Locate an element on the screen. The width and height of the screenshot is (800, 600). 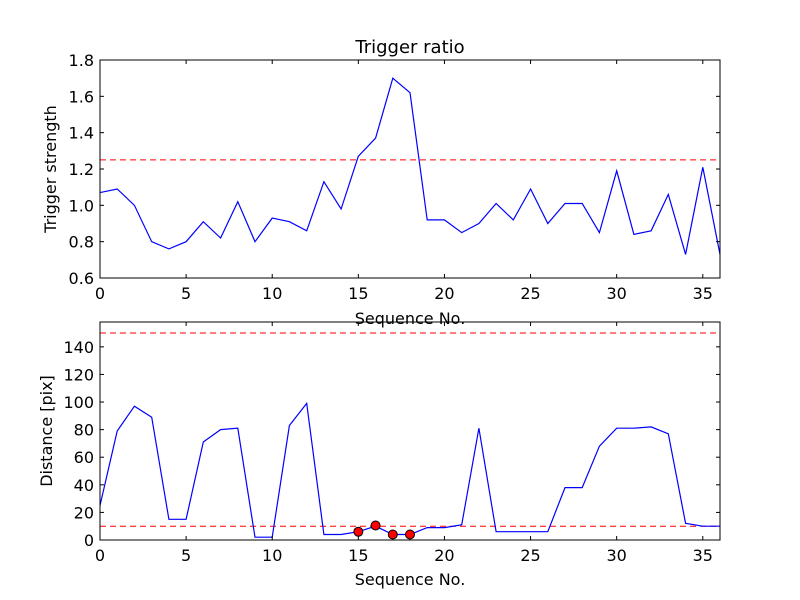
y-tick-label: 0 is located at coordinates (89, 540).